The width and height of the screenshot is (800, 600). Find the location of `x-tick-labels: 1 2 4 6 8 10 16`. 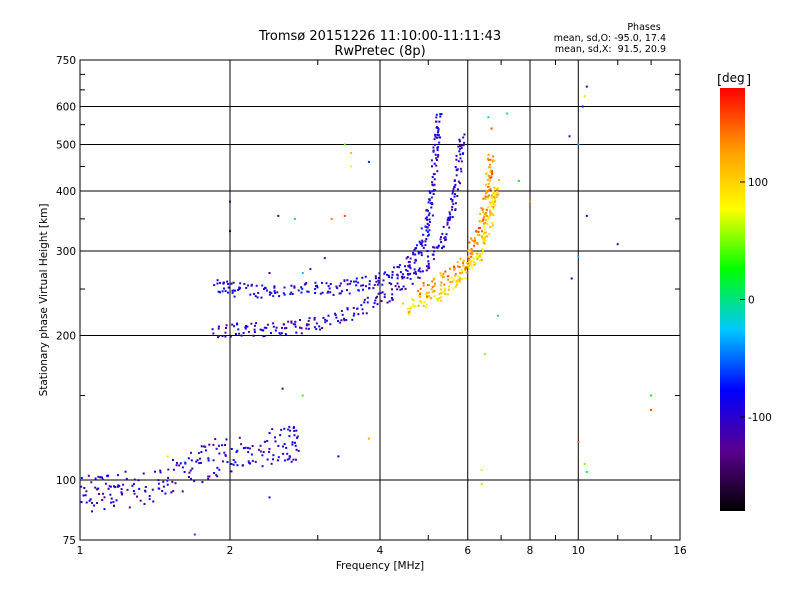

x-tick-labels: 1 2 4 6 8 10 16 is located at coordinates (382, 551).